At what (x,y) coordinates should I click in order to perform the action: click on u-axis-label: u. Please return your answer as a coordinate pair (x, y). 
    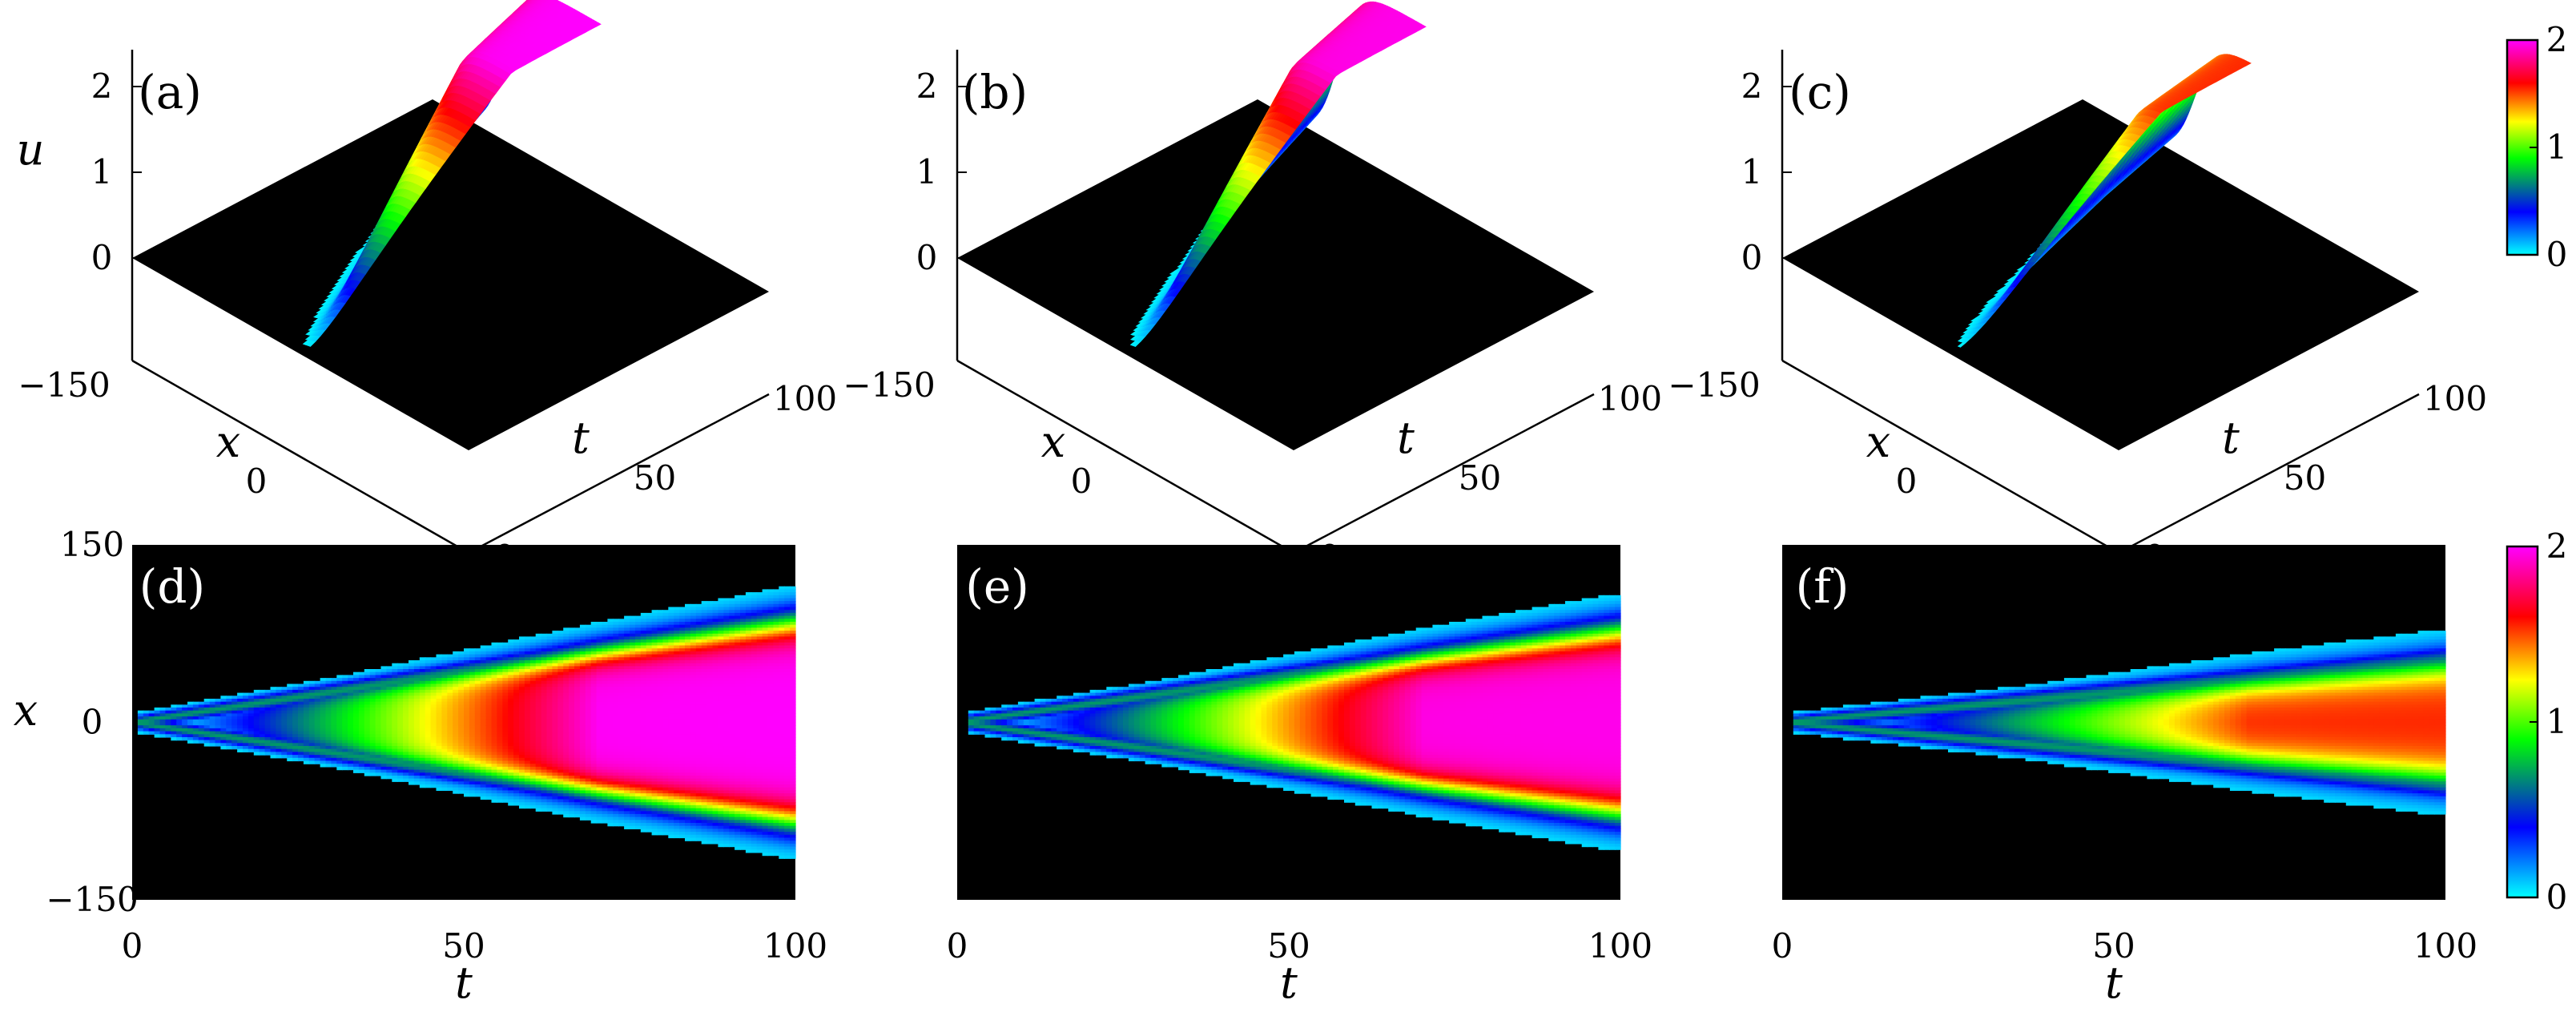
    Looking at the image, I should click on (31, 150).